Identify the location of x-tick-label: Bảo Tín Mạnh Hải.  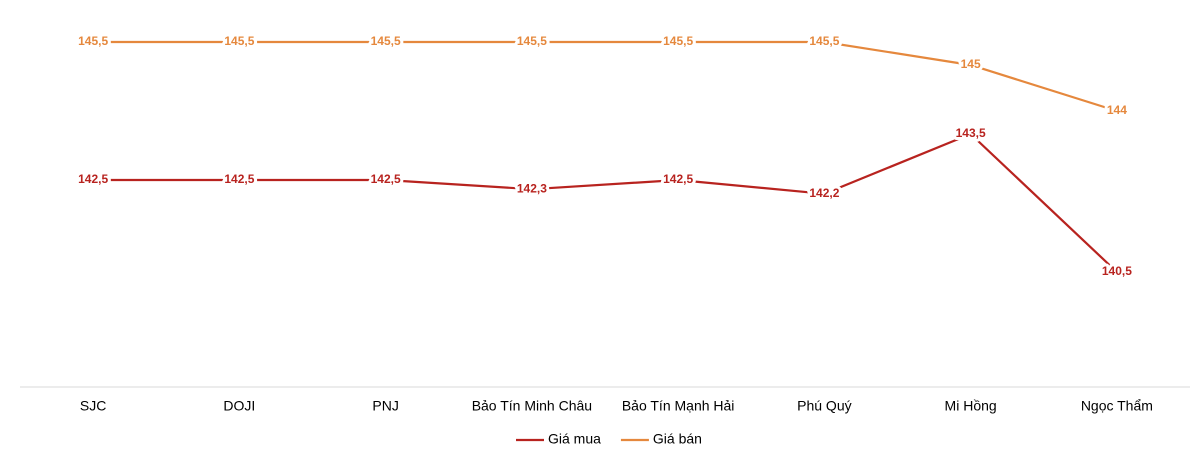
(678, 406).